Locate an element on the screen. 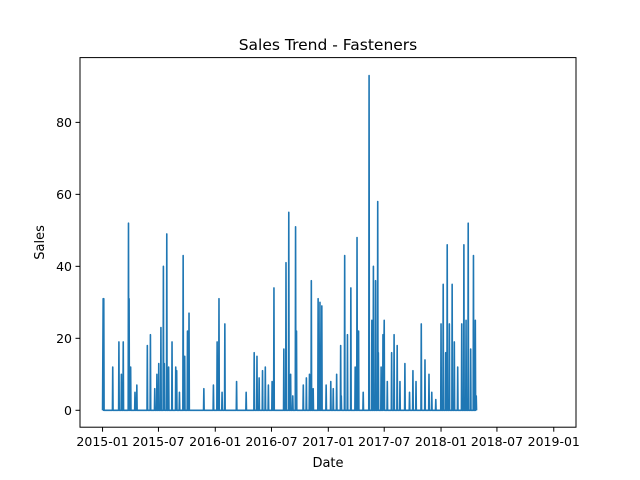 The width and height of the screenshot is (640, 480). x-tick-label: 2017-01 is located at coordinates (328, 441).